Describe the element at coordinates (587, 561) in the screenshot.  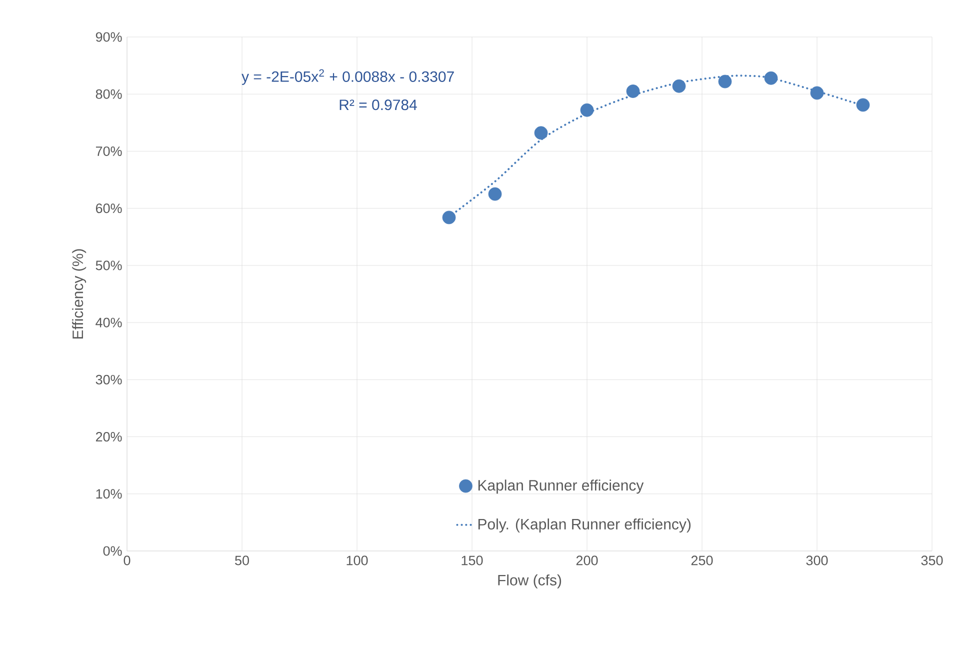
I see `x-tick-label: 200` at that location.